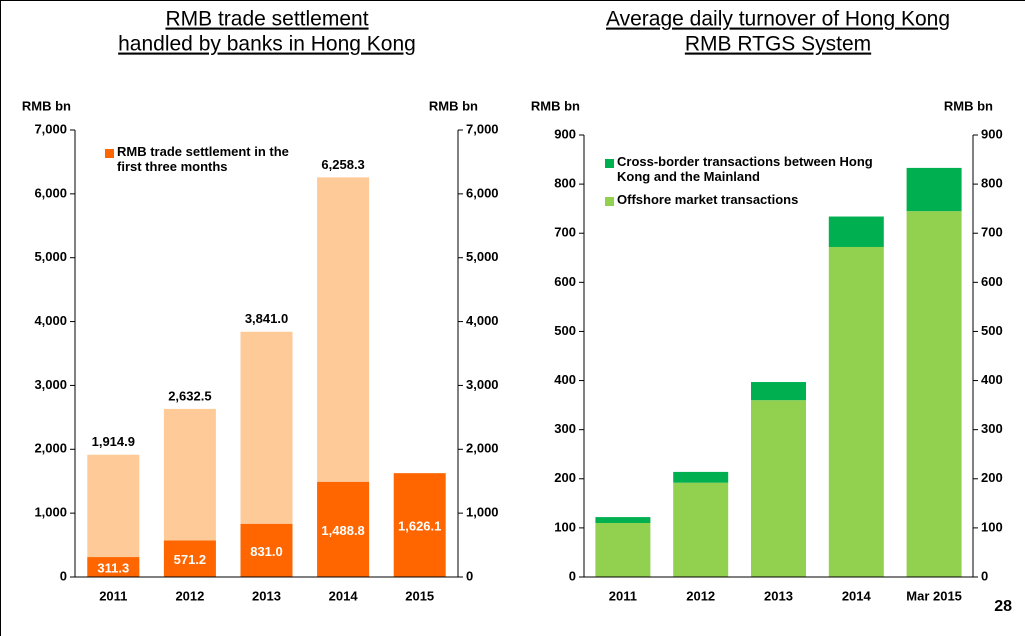 This screenshot has width=1025, height=636. Describe the element at coordinates (113, 441) in the screenshot. I see `value-label: 1,914.9` at that location.